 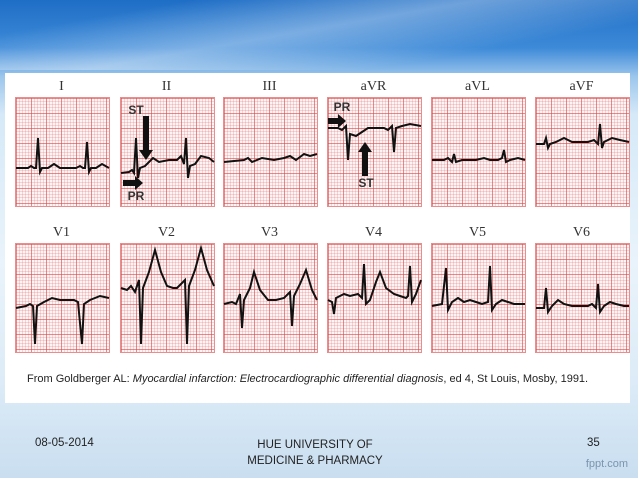 I want to click on brand-watermark: fppt.com, so click(x=606, y=464).